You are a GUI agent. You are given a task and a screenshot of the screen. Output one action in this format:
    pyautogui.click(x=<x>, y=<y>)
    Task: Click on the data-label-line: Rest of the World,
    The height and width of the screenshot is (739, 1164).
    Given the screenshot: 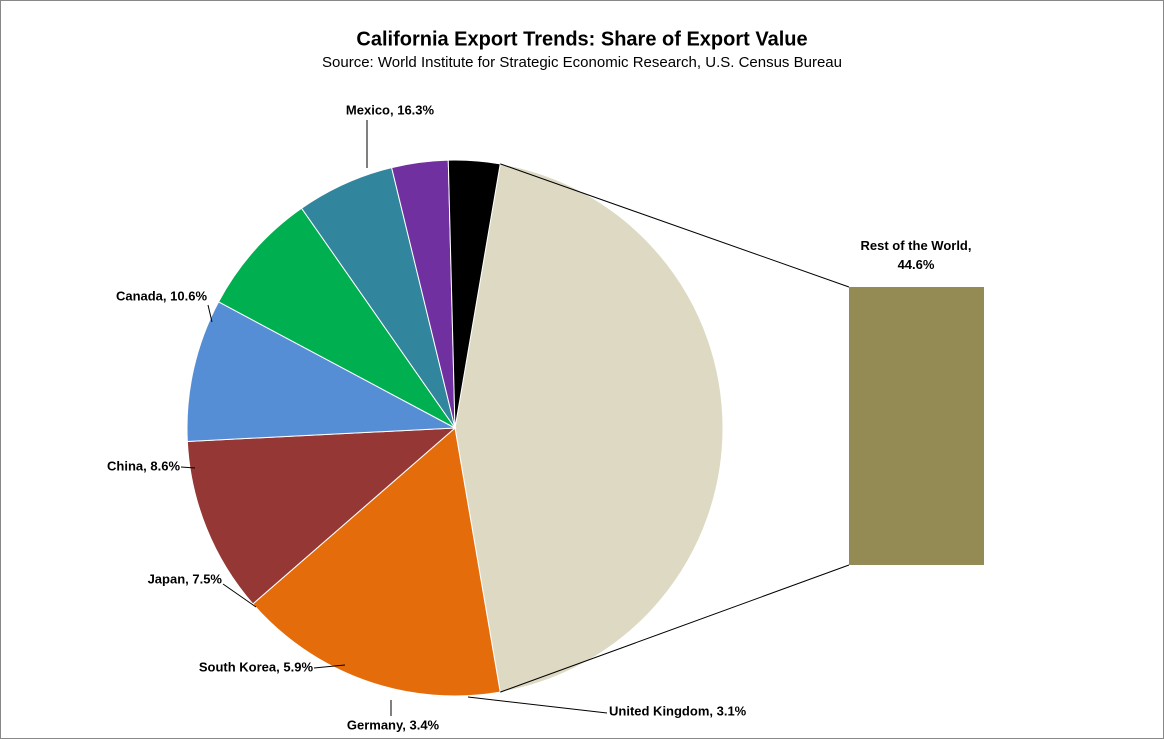 What is the action you would take?
    pyautogui.click(x=916, y=245)
    